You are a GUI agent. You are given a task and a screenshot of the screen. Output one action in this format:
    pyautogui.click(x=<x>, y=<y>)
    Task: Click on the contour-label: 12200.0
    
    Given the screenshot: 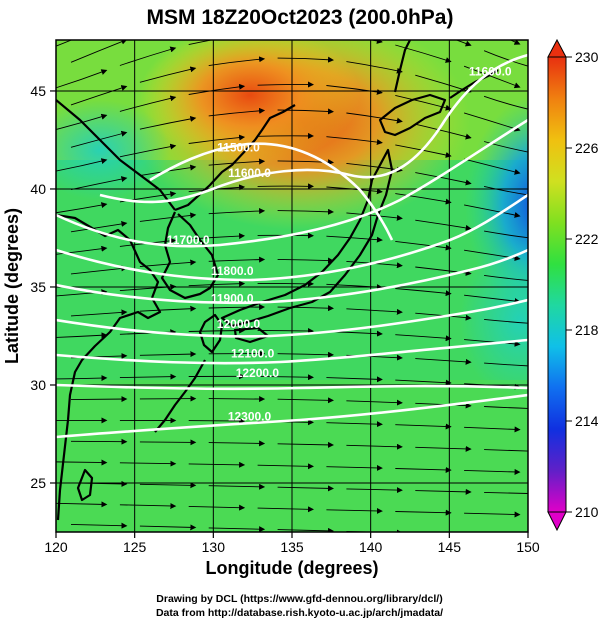 What is the action you would take?
    pyautogui.click(x=258, y=373)
    